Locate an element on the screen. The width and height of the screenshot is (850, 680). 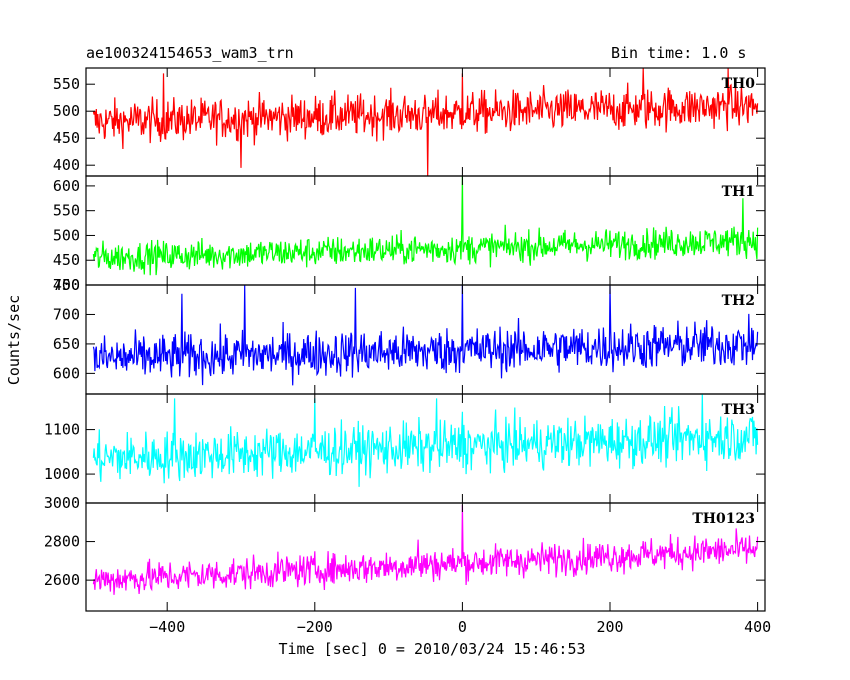
series-line-th2 is located at coordinates (425, 335).